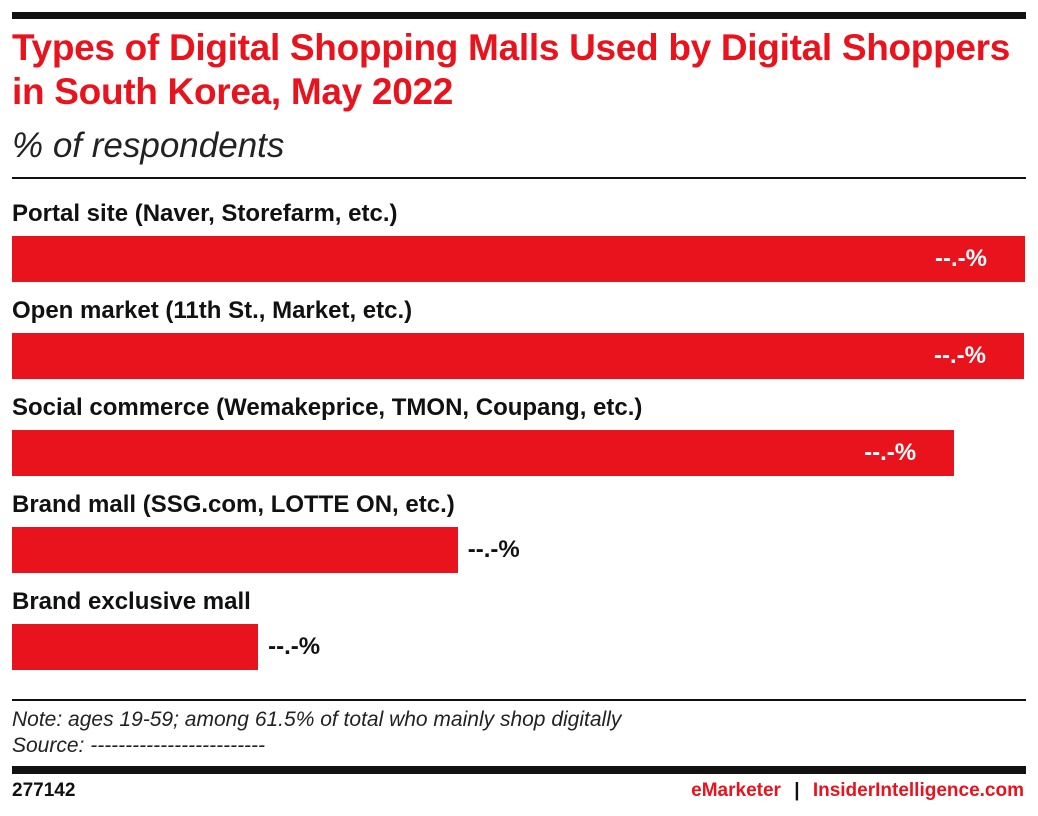 Image resolution: width=1038 pixels, height=816 pixels. What do you see at coordinates (44, 790) in the screenshot?
I see `chart-id: 277142` at bounding box center [44, 790].